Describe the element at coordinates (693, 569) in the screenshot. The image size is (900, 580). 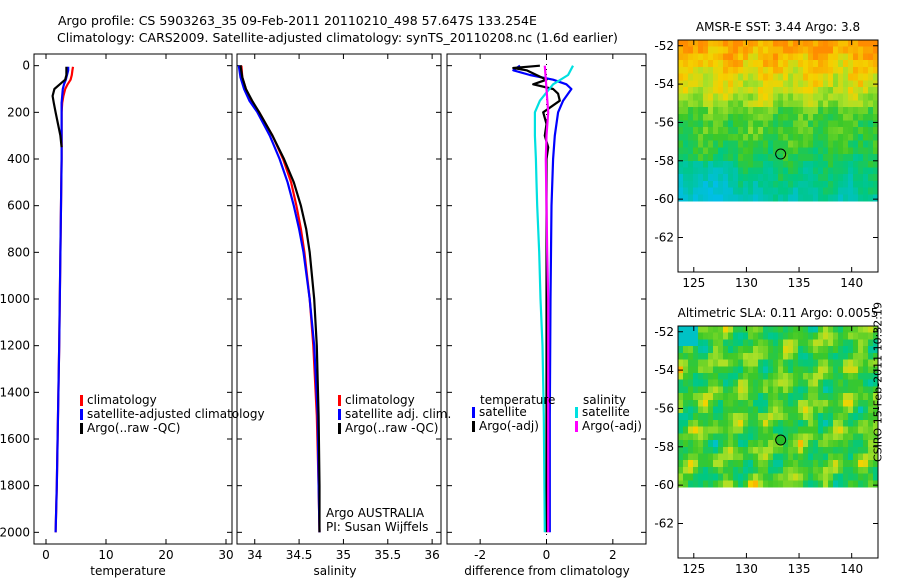
I see `x-tick-label: 125` at that location.